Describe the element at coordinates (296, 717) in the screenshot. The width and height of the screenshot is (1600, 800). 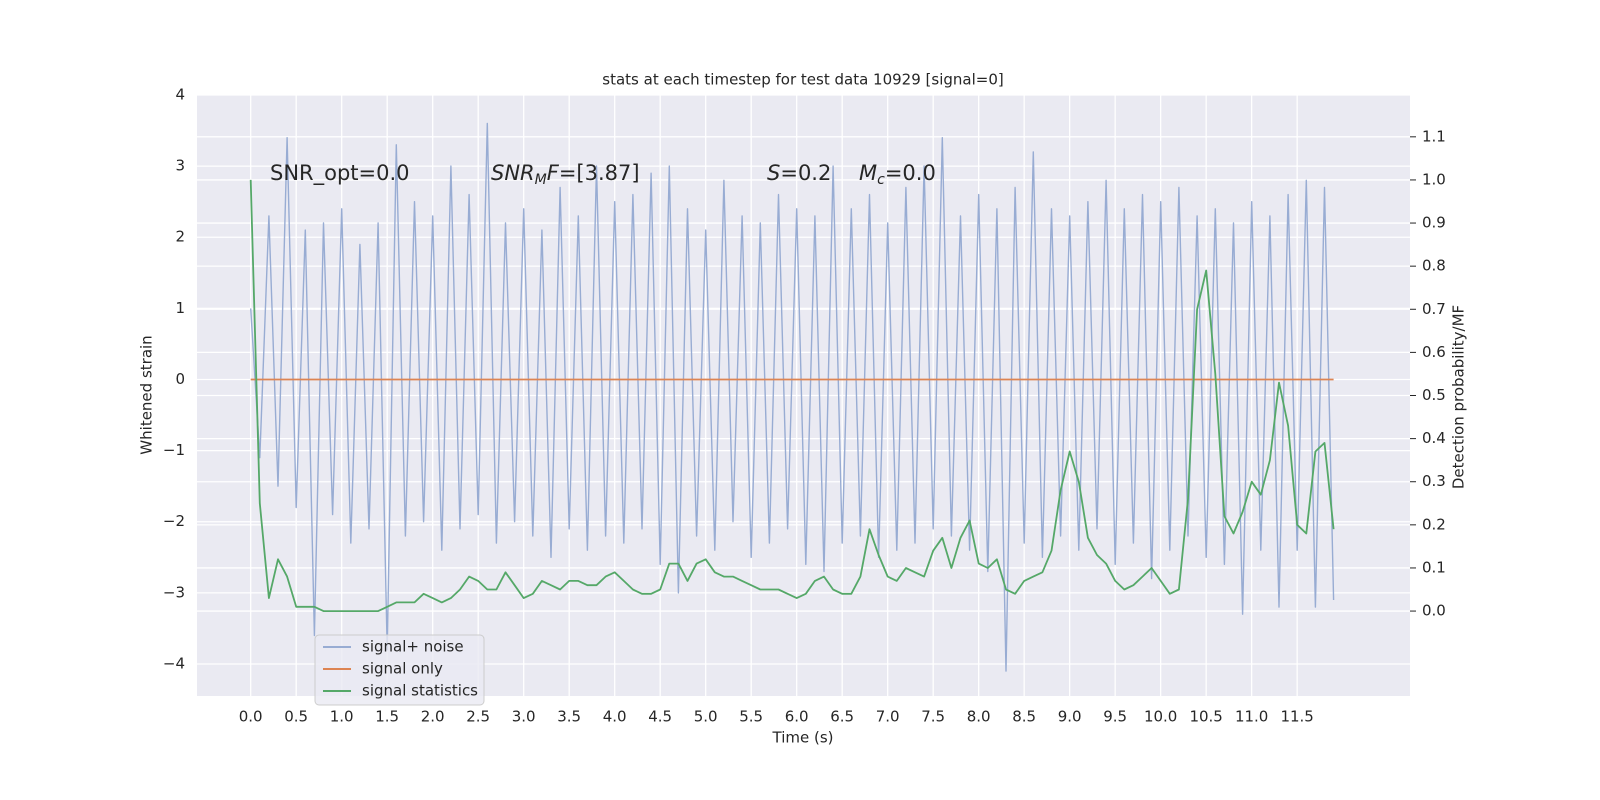
I see `x-tick-label: 0.5` at that location.